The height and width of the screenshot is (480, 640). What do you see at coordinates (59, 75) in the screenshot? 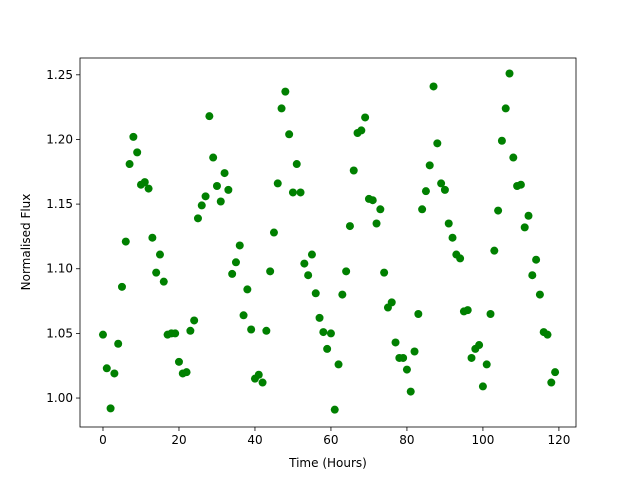
I see `y-tick-label: 1.25` at bounding box center [59, 75].